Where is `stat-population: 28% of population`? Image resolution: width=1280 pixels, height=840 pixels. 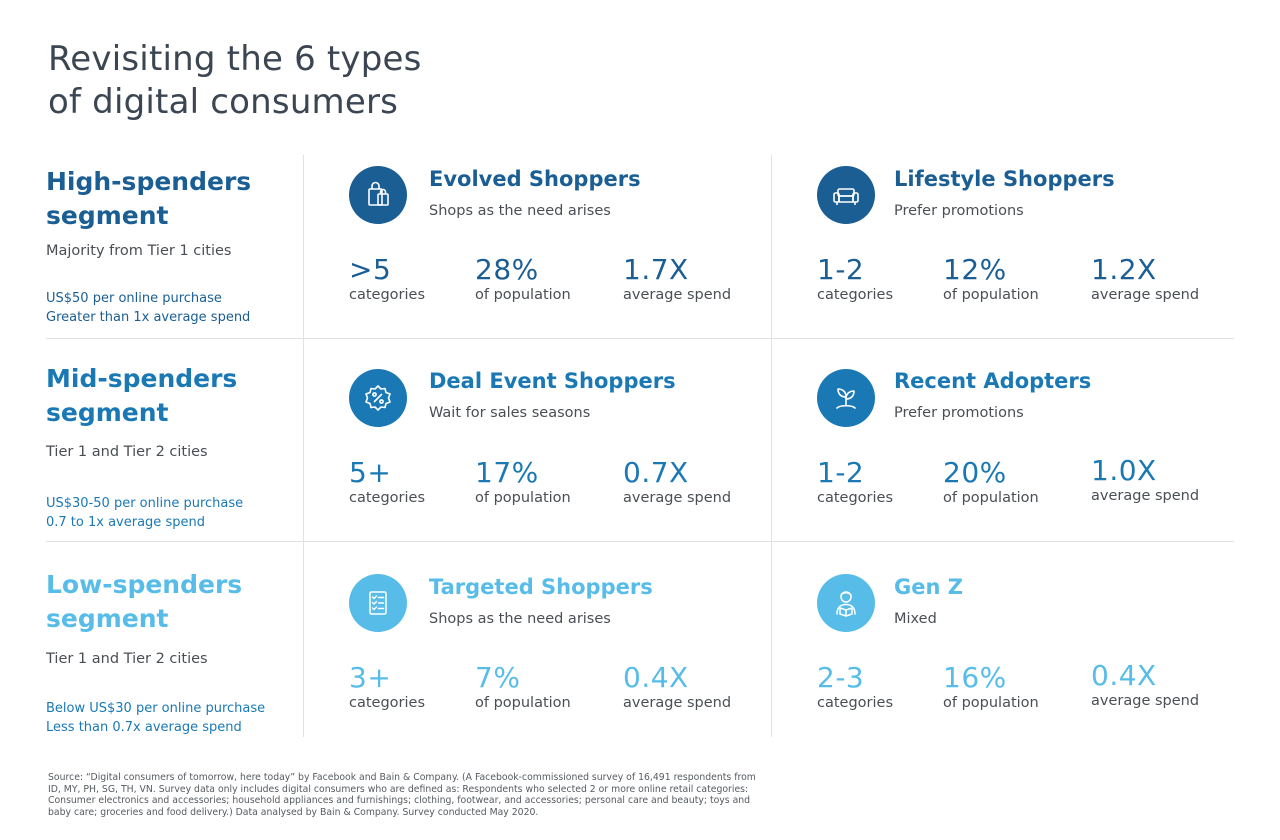
stat-population: 28% of population is located at coordinates (523, 278).